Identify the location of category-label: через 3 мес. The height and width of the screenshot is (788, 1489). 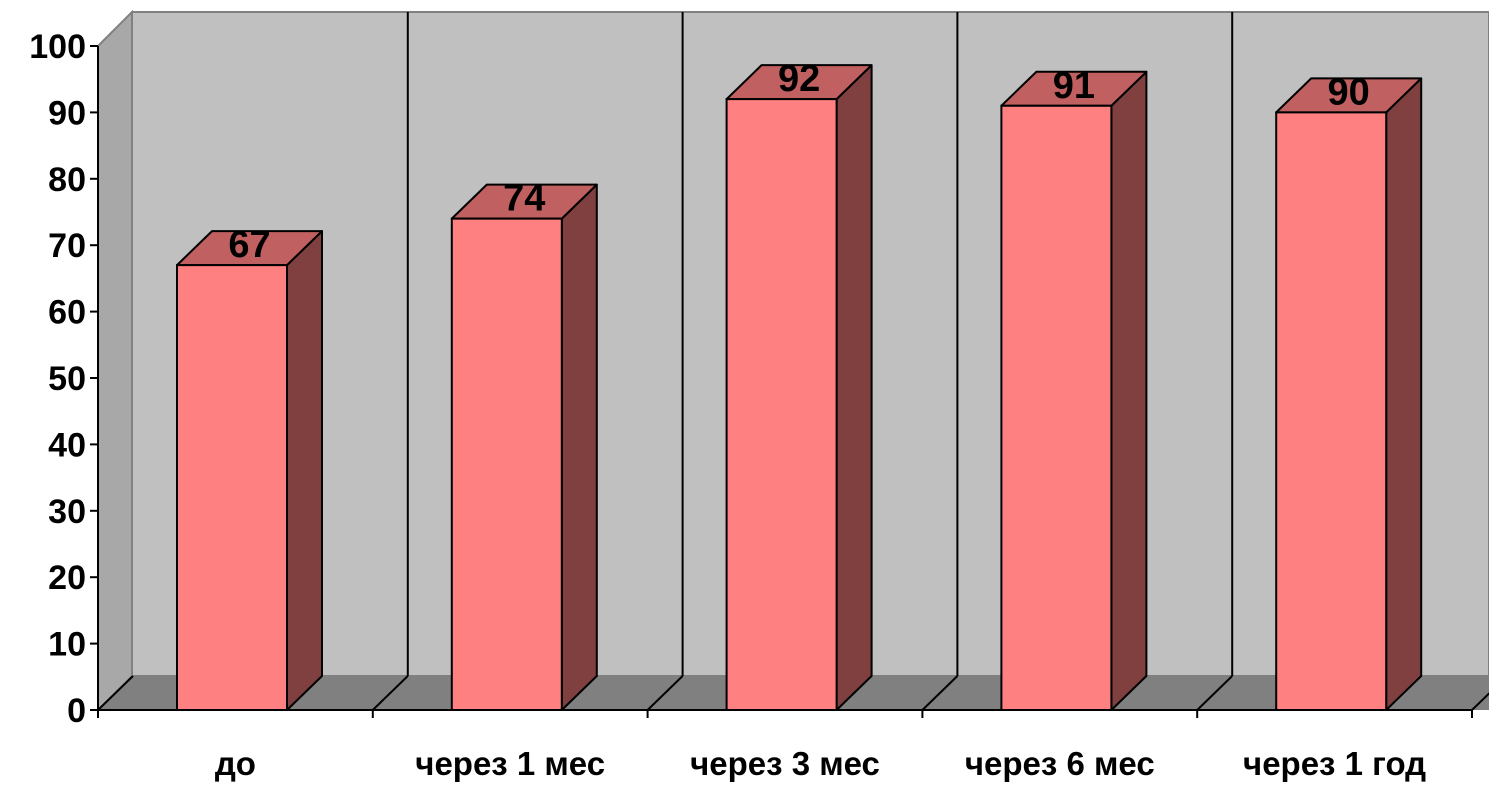
(785, 763).